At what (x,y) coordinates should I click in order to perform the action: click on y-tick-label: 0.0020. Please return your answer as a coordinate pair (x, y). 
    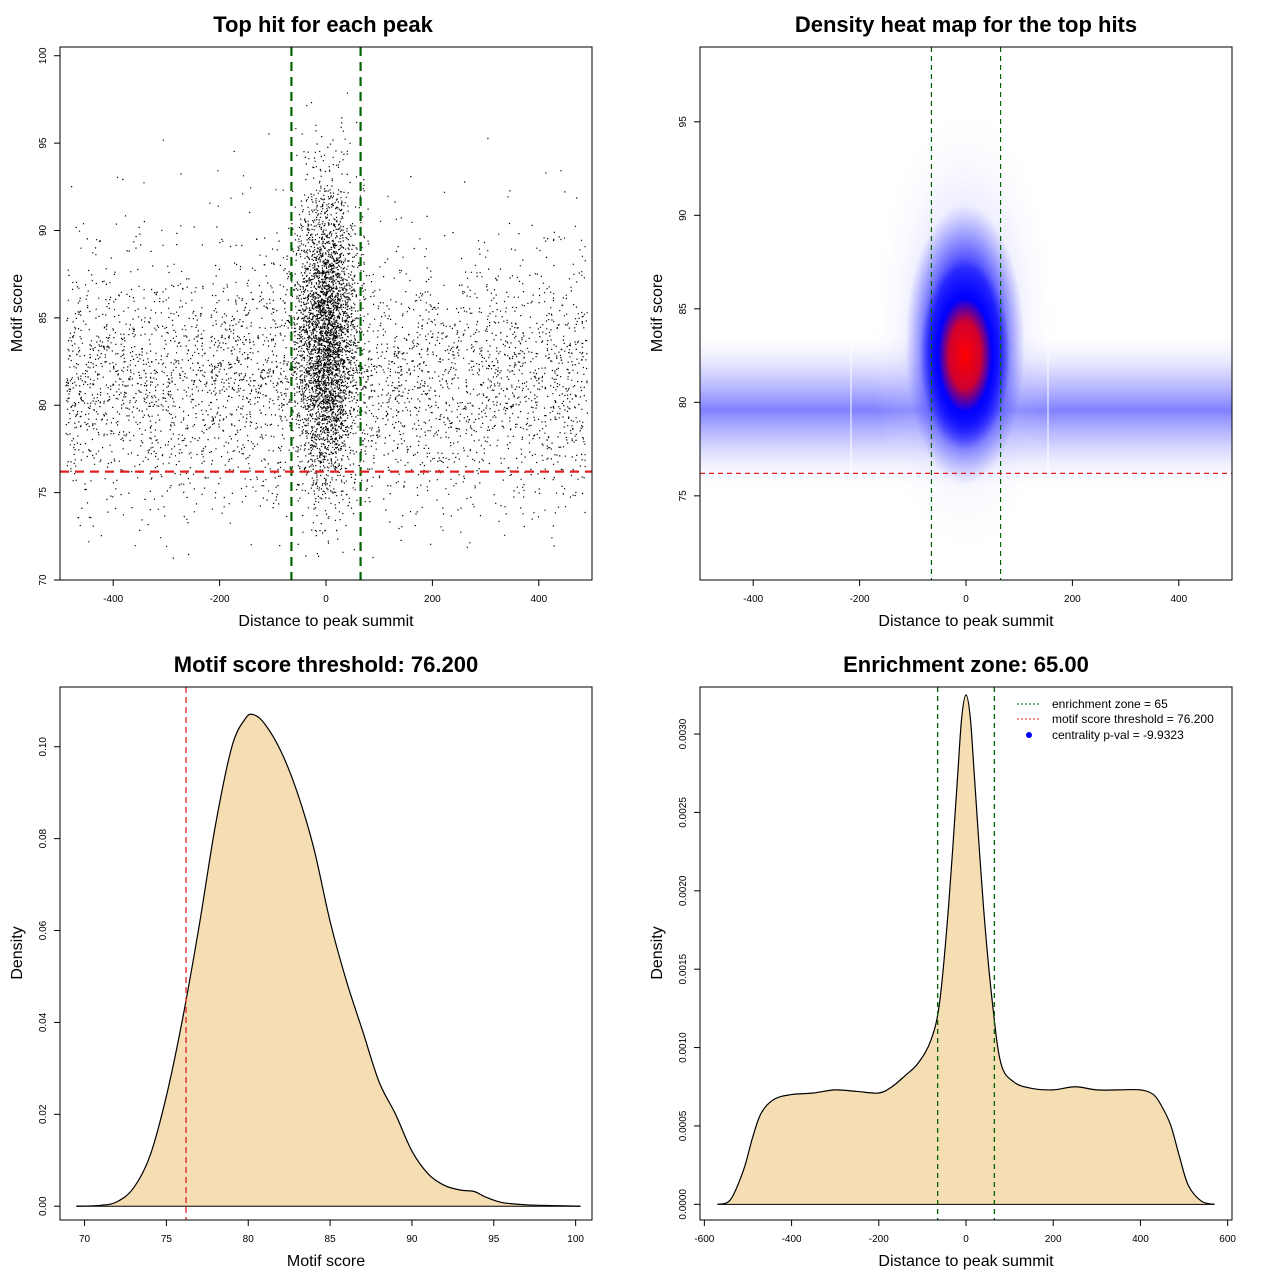
    Looking at the image, I should click on (683, 890).